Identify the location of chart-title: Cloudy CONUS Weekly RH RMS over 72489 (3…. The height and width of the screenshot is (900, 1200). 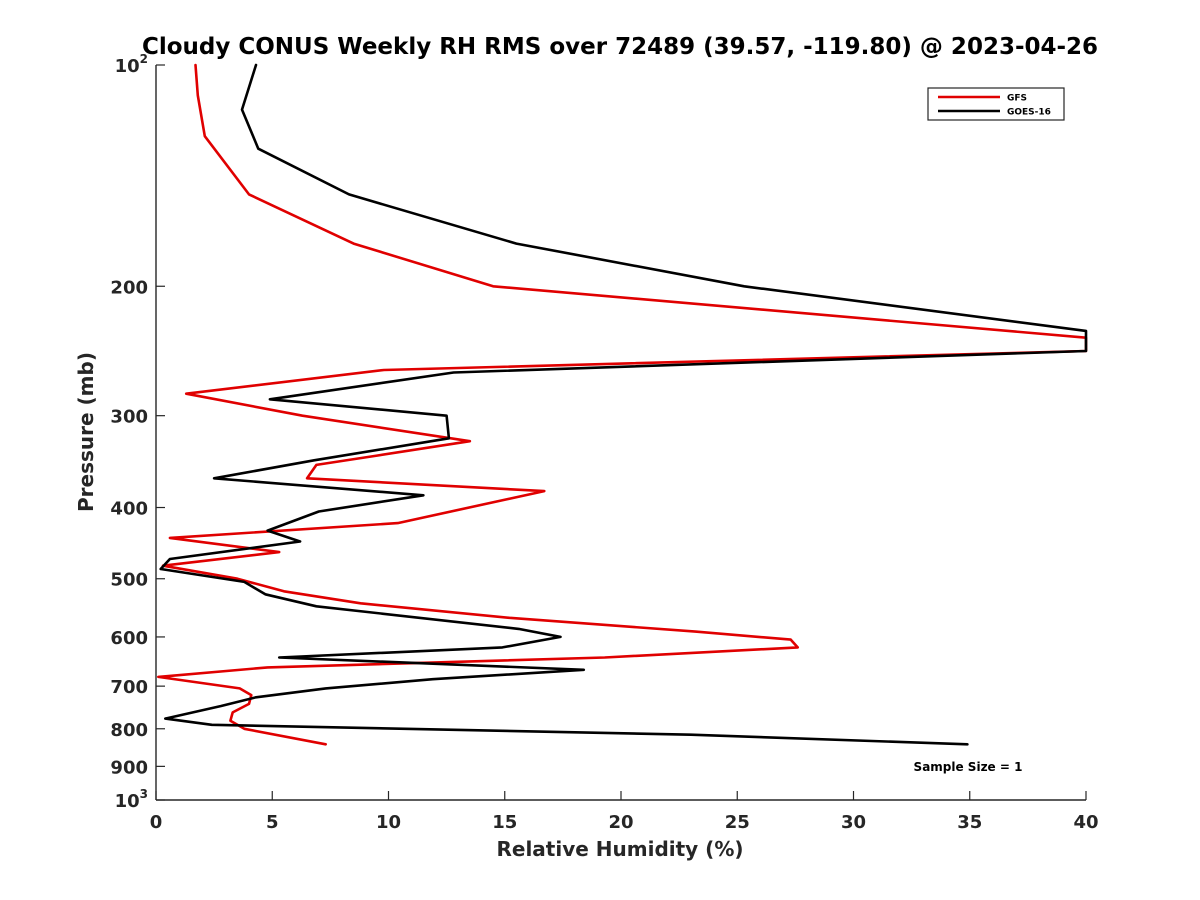
(620, 47).